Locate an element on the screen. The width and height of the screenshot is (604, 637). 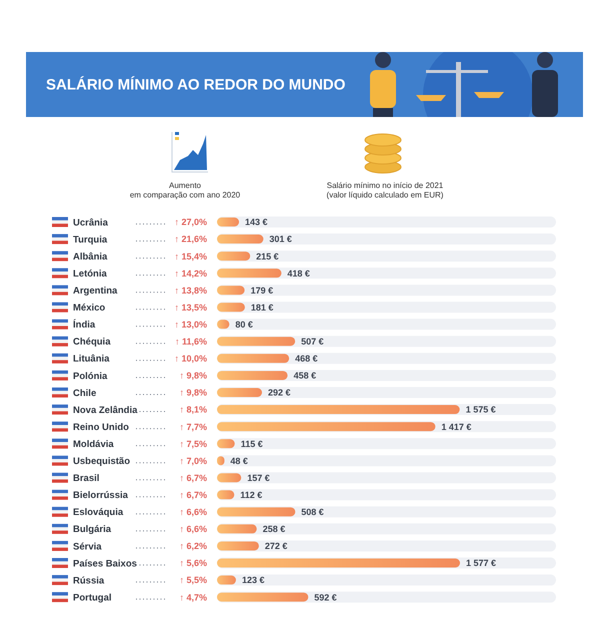
data-label: 1 577 € is located at coordinates (481, 563).